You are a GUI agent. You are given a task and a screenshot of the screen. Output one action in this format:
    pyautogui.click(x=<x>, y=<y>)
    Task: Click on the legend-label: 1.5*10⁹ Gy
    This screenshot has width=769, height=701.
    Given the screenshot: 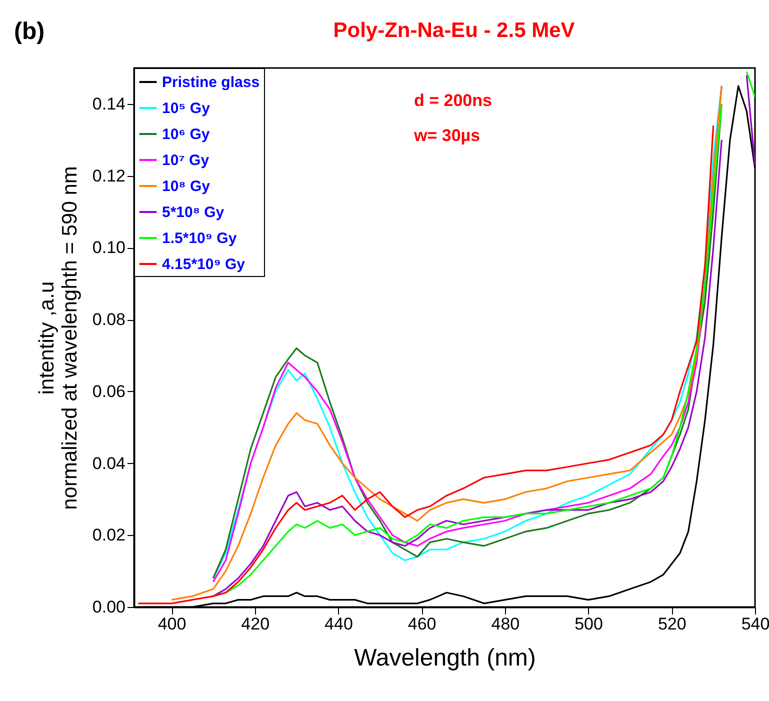 What is the action you would take?
    pyautogui.click(x=200, y=238)
    